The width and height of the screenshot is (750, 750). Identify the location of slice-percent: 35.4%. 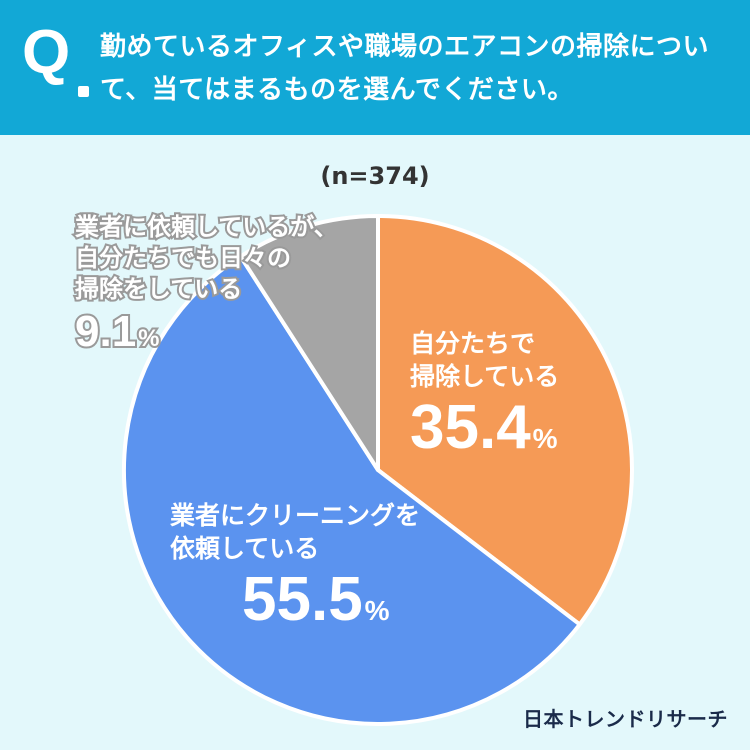
(484, 428).